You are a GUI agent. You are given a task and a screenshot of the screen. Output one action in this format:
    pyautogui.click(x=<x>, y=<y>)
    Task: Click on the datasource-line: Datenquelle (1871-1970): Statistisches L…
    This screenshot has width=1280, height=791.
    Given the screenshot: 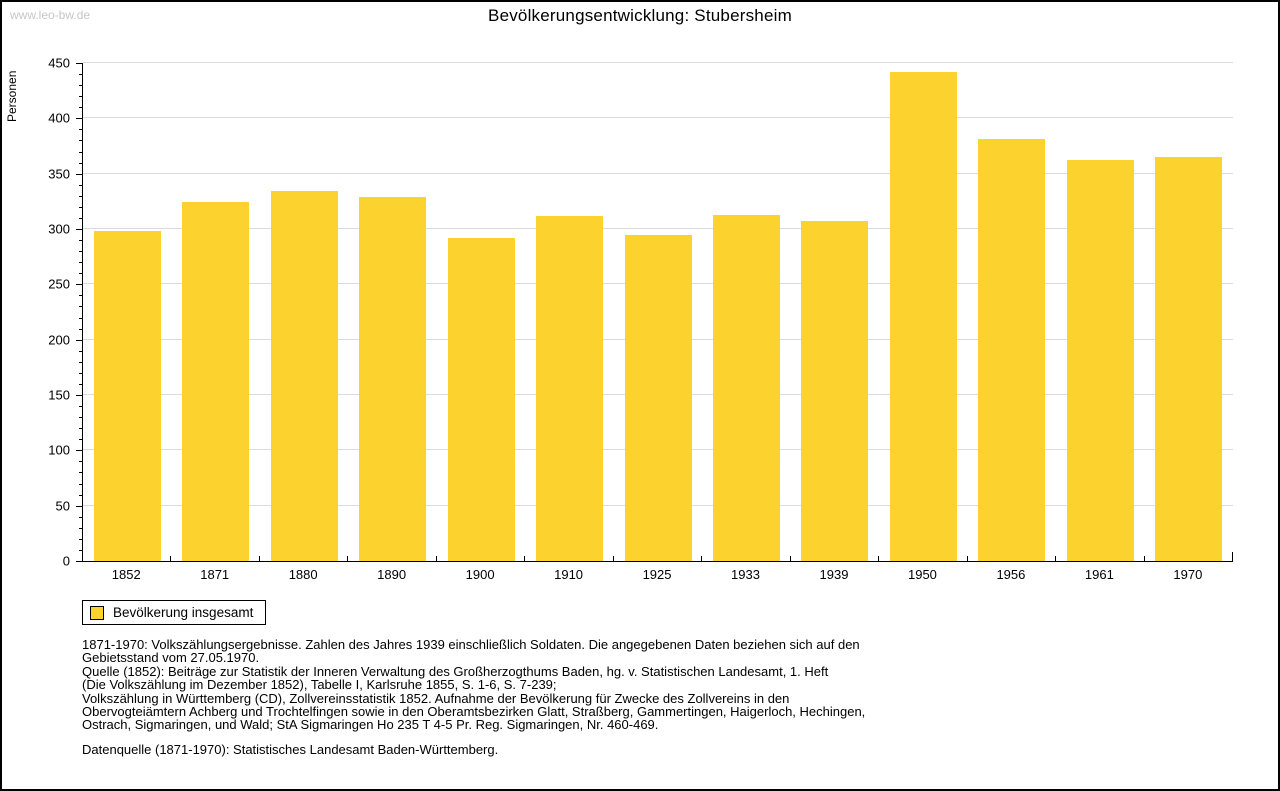 What is the action you would take?
    pyautogui.click(x=290, y=749)
    